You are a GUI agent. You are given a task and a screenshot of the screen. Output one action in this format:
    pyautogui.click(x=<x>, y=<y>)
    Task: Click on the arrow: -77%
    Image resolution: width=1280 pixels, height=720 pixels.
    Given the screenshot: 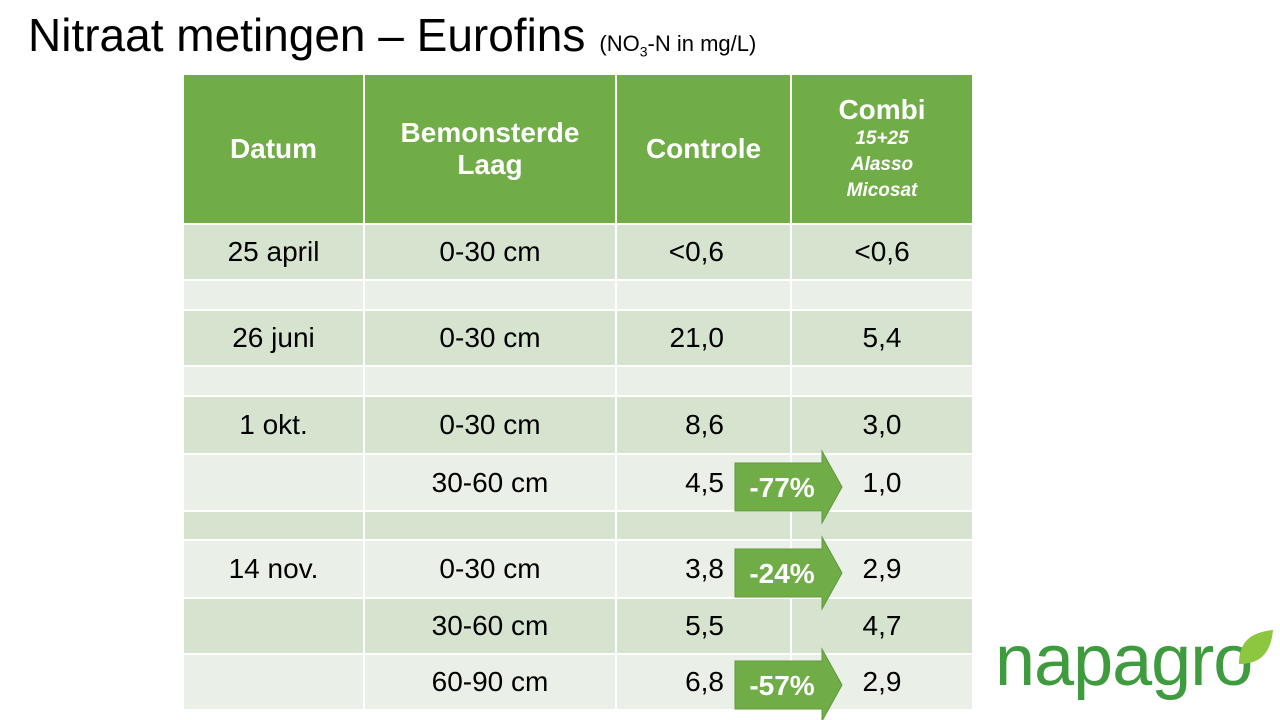 What is the action you would take?
    pyautogui.click(x=788, y=487)
    